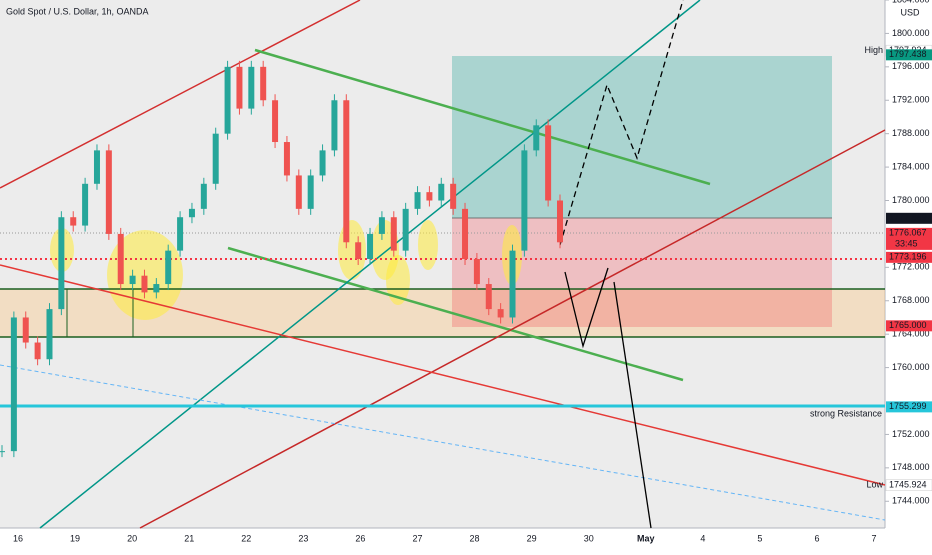 The width and height of the screenshot is (932, 555). What do you see at coordinates (189, 538) in the screenshot?
I see `x-tick-label: 21` at bounding box center [189, 538].